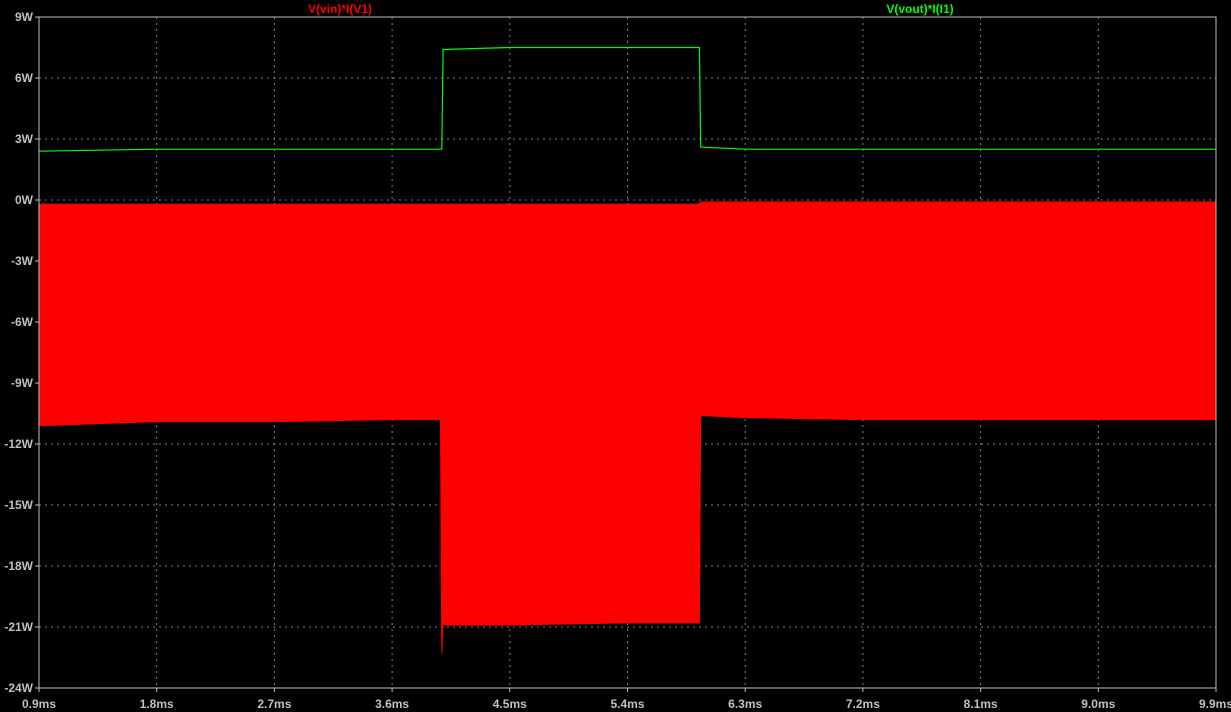 Image resolution: width=1231 pixels, height=712 pixels. Describe the element at coordinates (510, 704) in the screenshot. I see `x-tick-label: 4.5ms` at that location.